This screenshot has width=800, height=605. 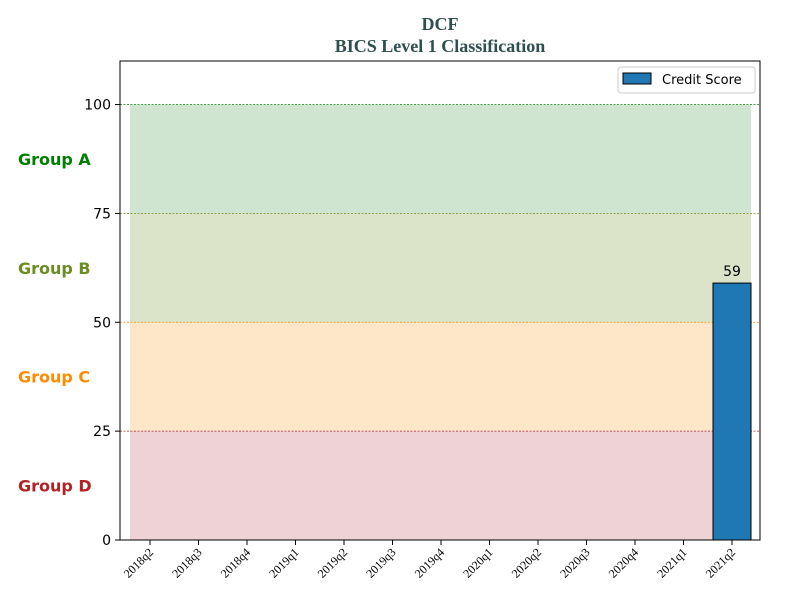 What do you see at coordinates (440, 268) in the screenshot?
I see `group-b-band` at bounding box center [440, 268].